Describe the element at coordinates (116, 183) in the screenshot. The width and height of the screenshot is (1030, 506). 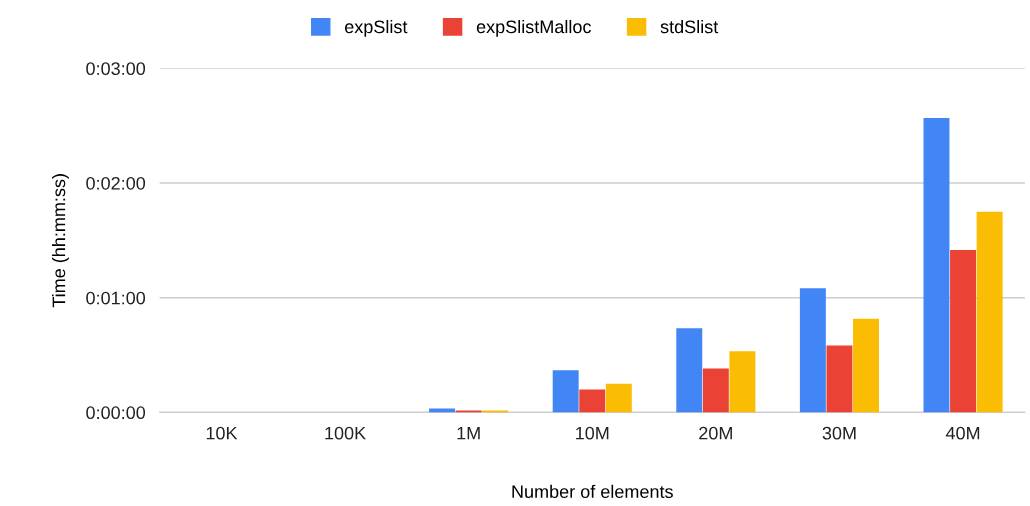
I see `y-tick-label: 0:02:00` at that location.